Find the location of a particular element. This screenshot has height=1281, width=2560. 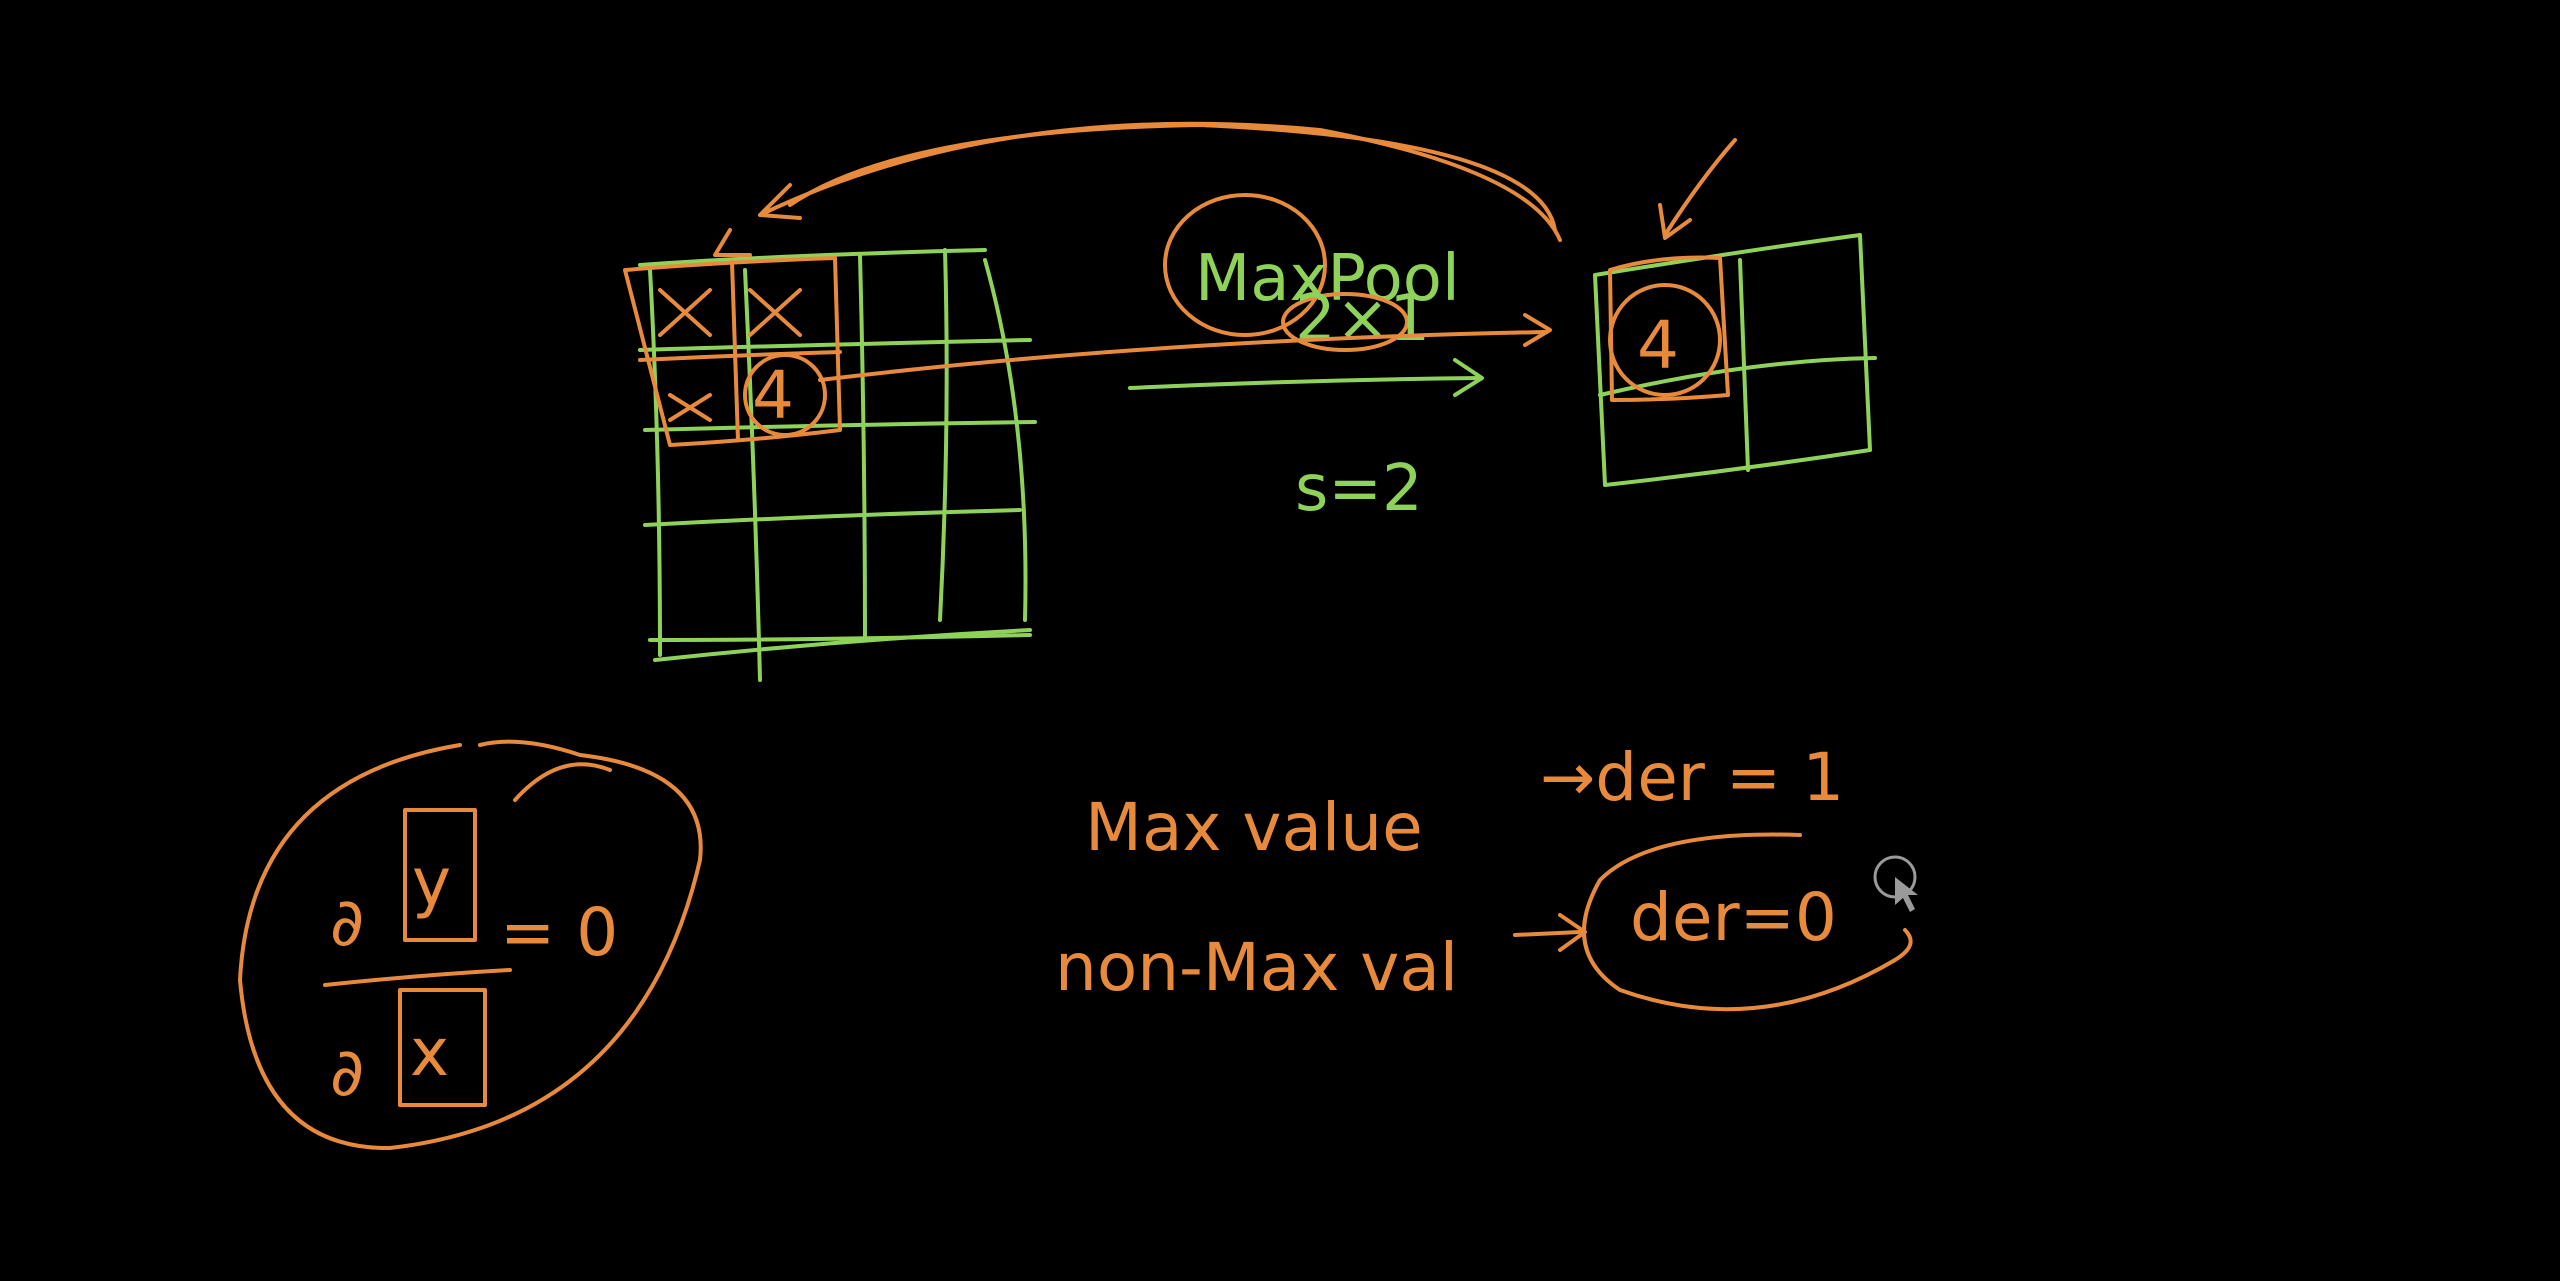

stride-label: s=2 is located at coordinates (1359, 489).